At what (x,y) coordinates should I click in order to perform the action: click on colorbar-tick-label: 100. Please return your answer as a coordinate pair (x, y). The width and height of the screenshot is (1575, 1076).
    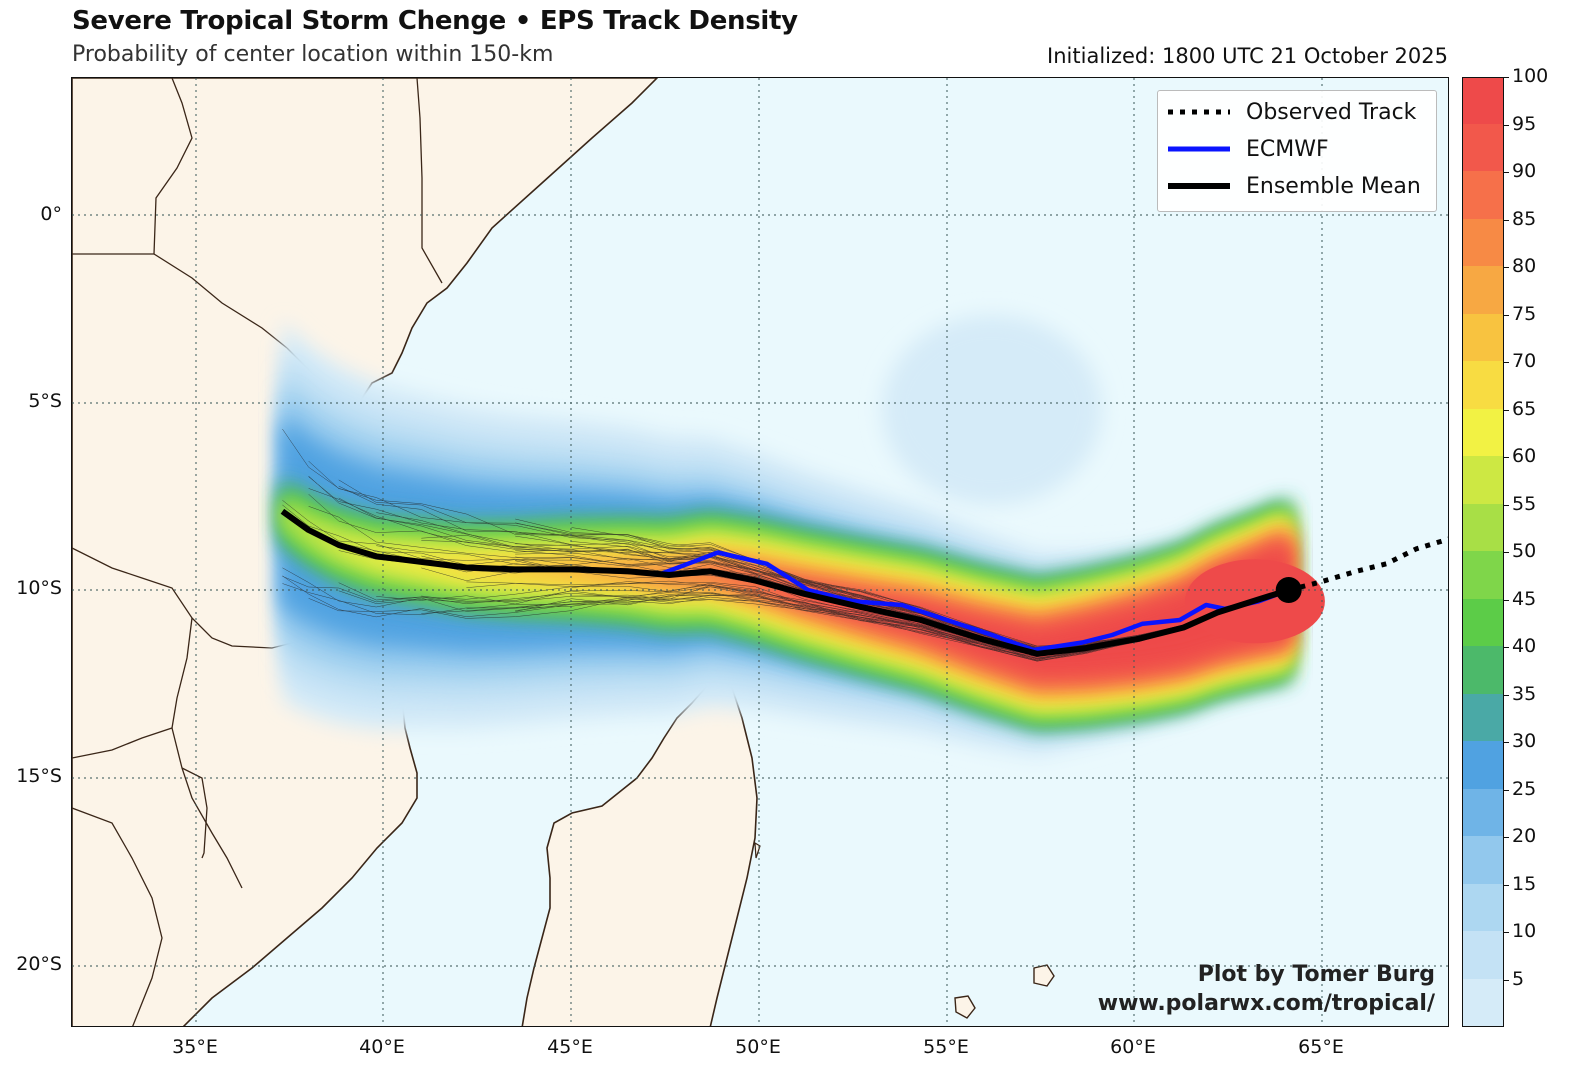
    Looking at the image, I should click on (1530, 76).